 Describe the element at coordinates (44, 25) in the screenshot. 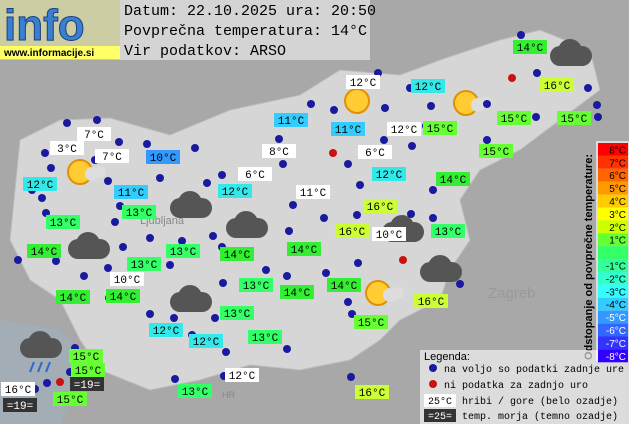

I see `logo: info` at that location.